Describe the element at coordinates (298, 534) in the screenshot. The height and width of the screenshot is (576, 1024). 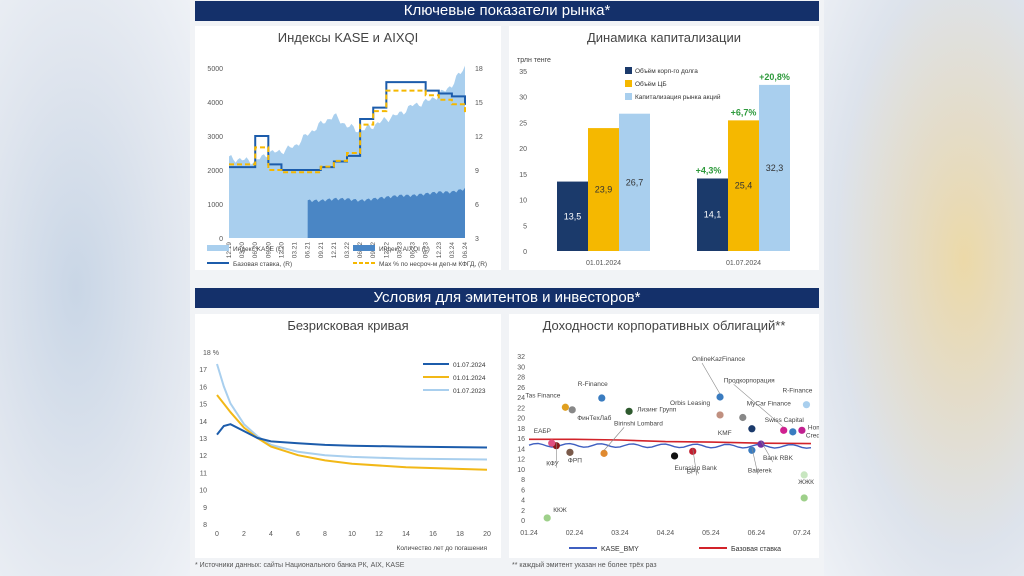
I see `x-tick-label: 6` at that location.